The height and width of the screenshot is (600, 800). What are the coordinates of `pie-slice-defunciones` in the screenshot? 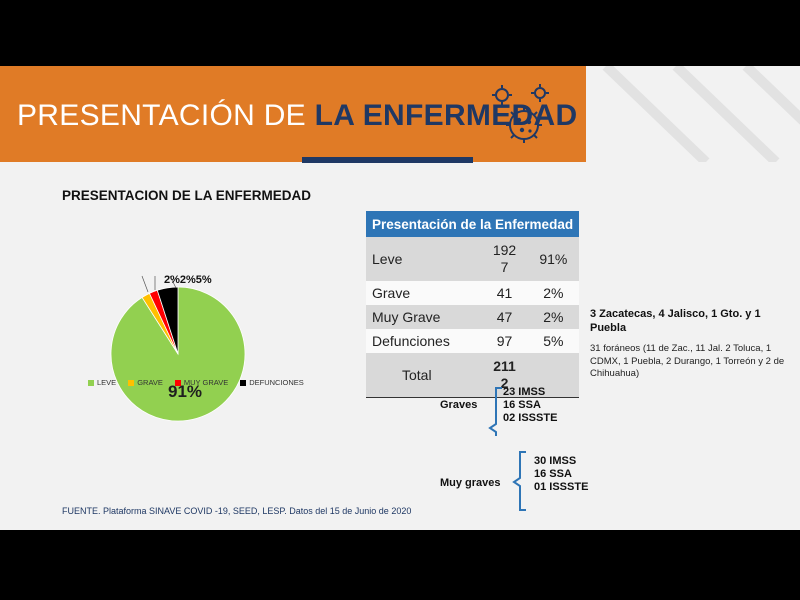 It's located at (167, 320).